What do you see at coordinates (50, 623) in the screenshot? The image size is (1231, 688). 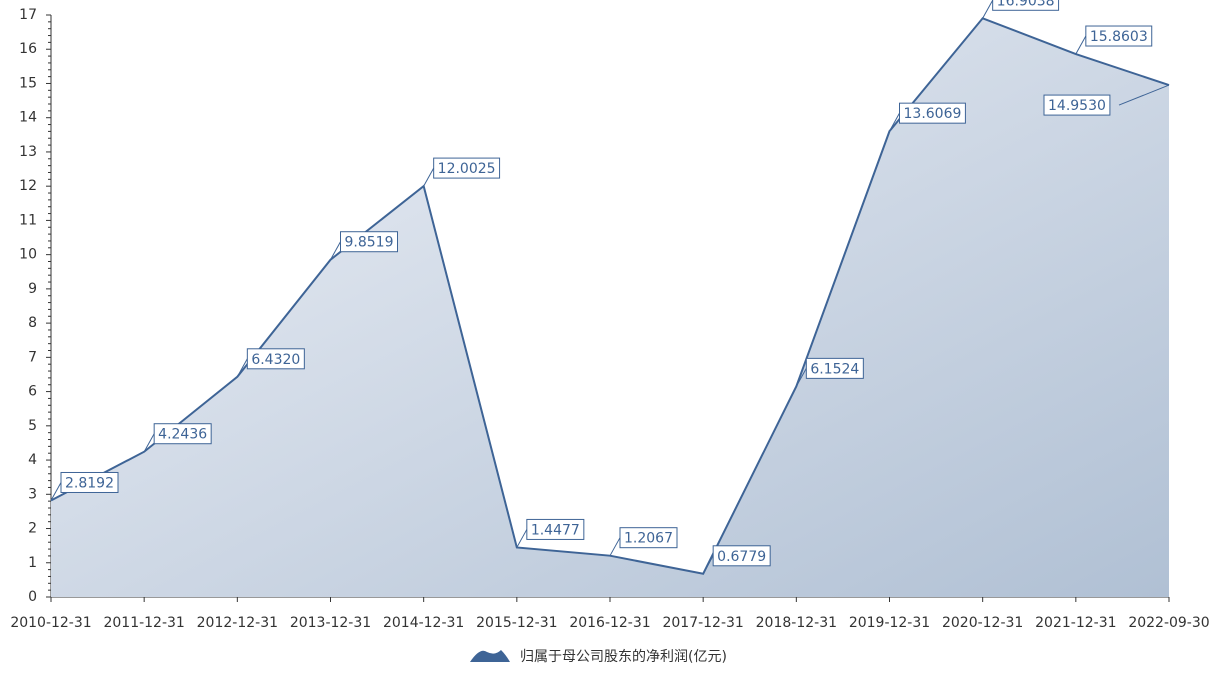 I see `x-tick-label: 2010-12-31` at bounding box center [50, 623].